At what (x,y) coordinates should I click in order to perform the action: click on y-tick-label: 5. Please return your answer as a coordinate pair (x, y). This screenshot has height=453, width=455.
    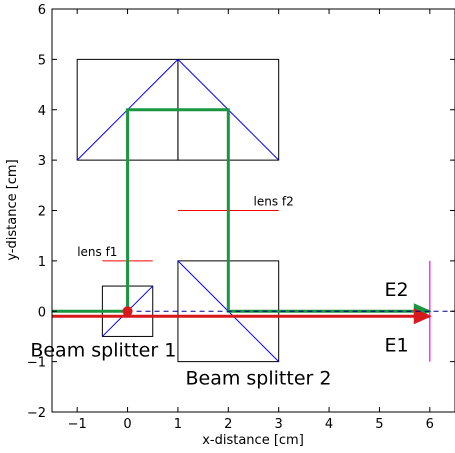
    Looking at the image, I should click on (42, 60).